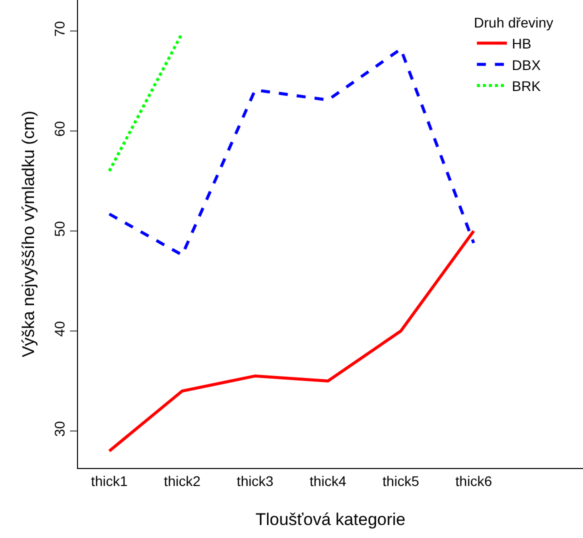 Image resolution: width=583 pixels, height=538 pixels. What do you see at coordinates (527, 64) in the screenshot?
I see `legend-label: DBX` at bounding box center [527, 64].